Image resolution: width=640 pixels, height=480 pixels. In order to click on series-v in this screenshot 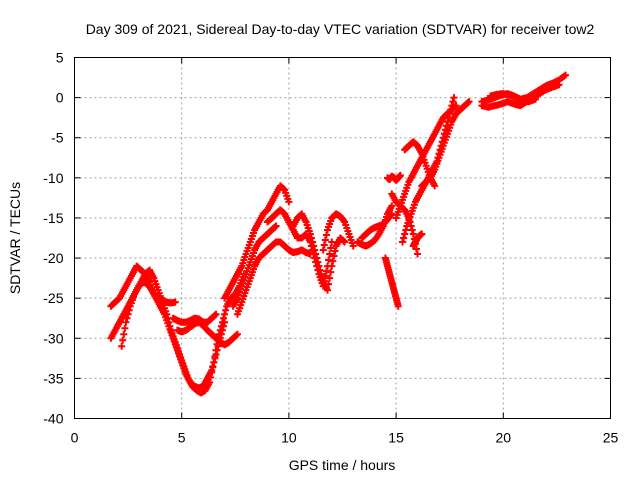, I will do `click(417, 240)`.